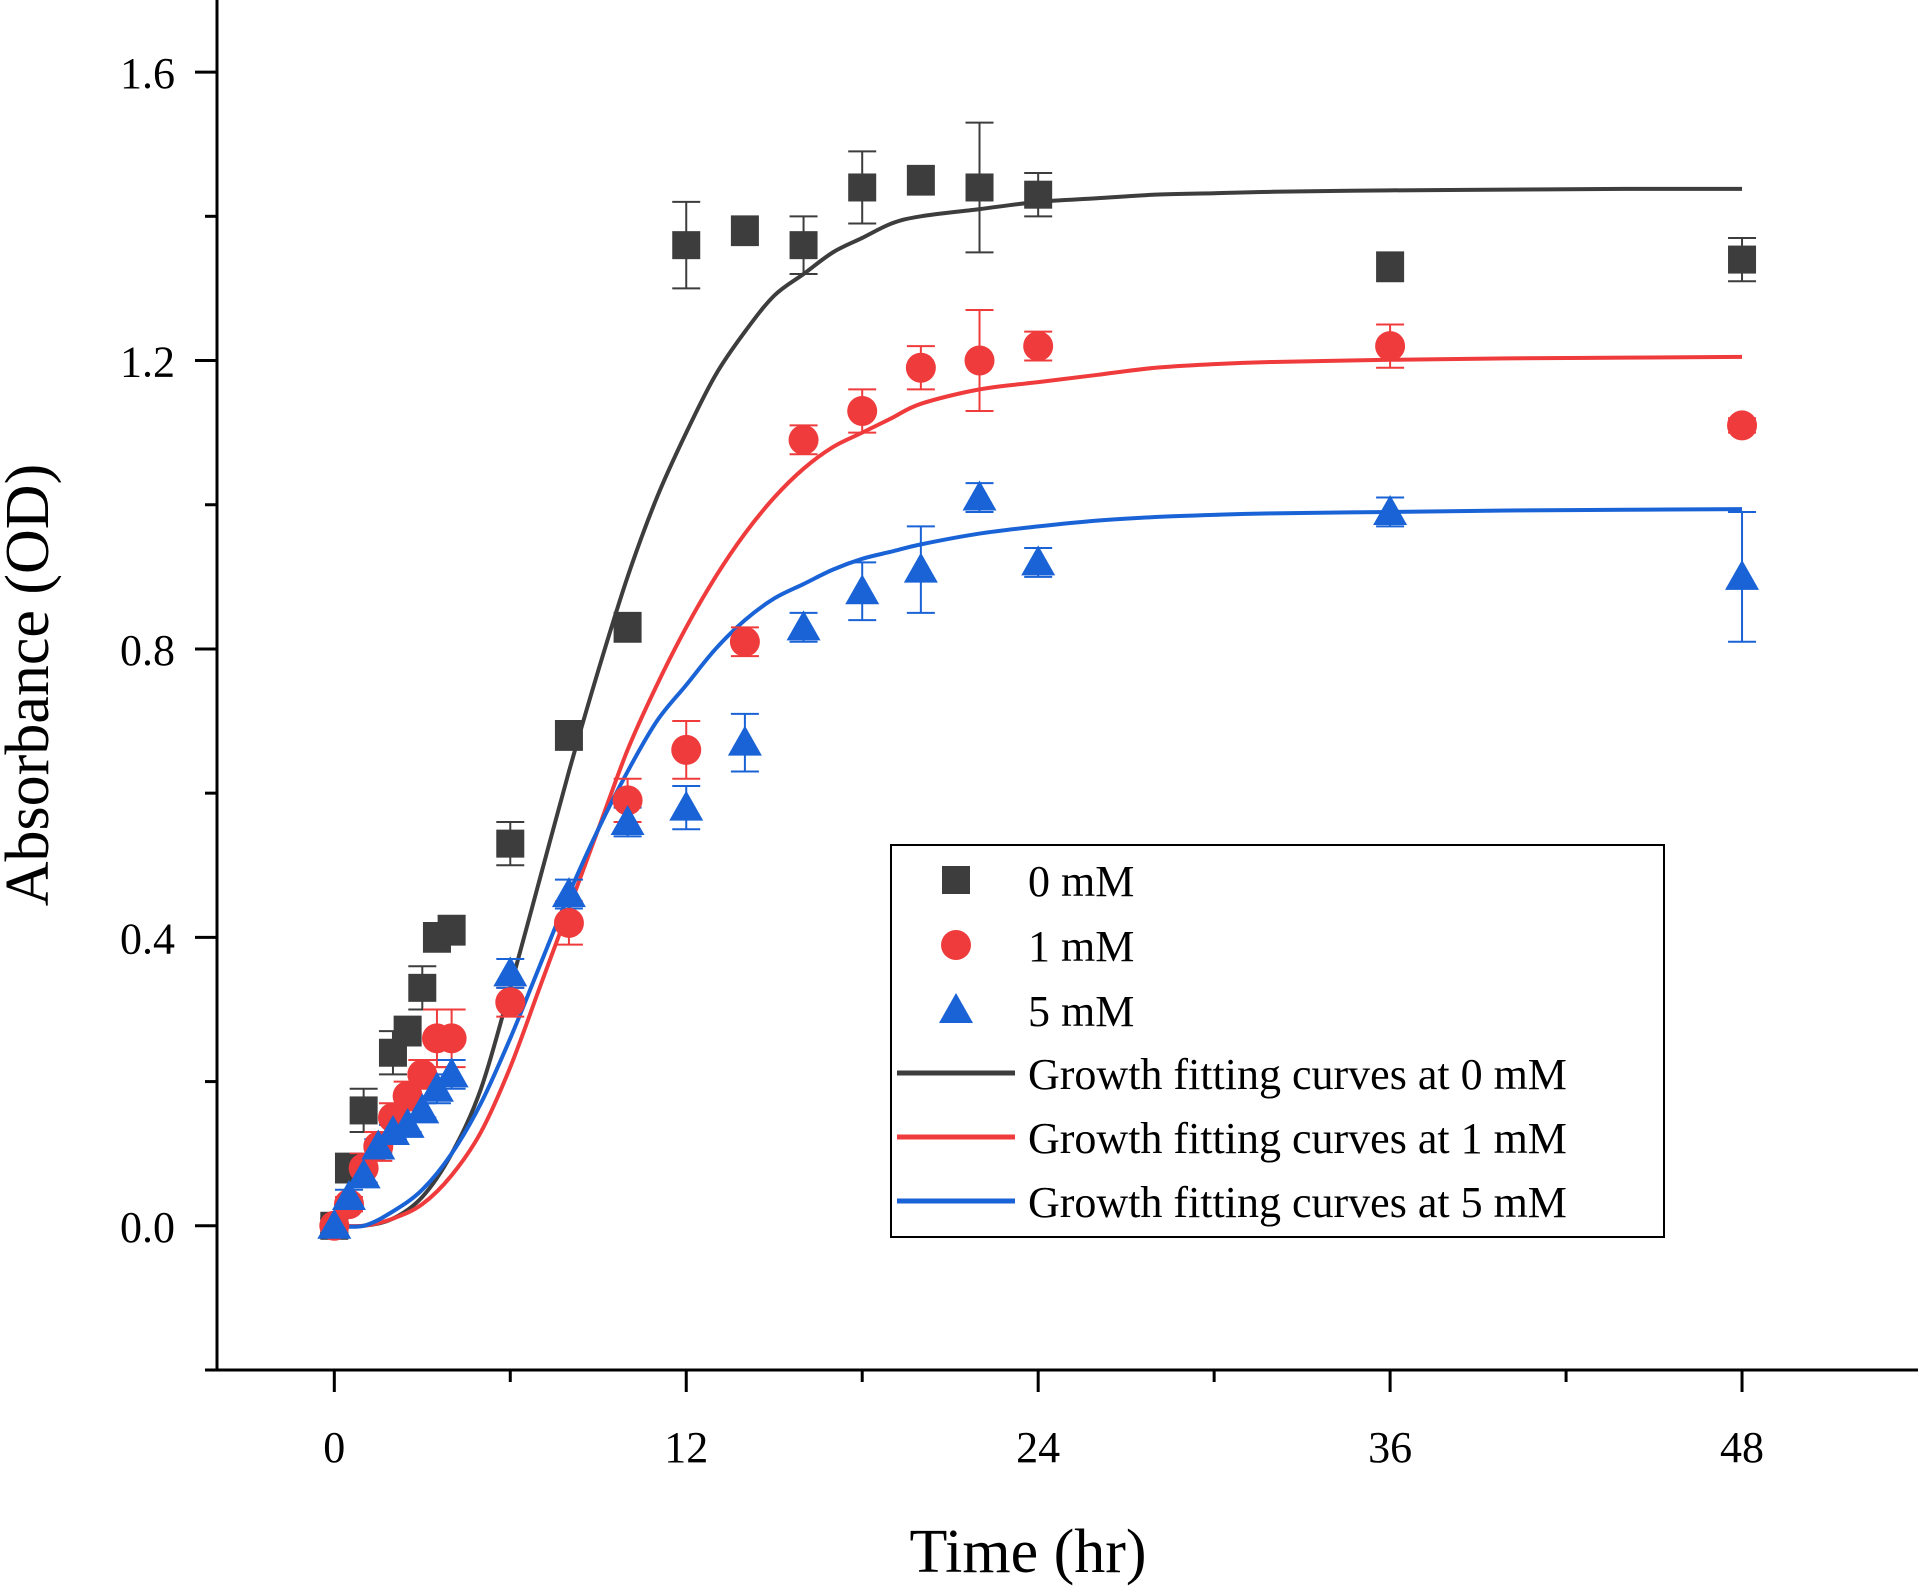 The width and height of the screenshot is (1918, 1586). Describe the element at coordinates (1742, 1447) in the screenshot. I see `x-tick-label: 48` at that location.